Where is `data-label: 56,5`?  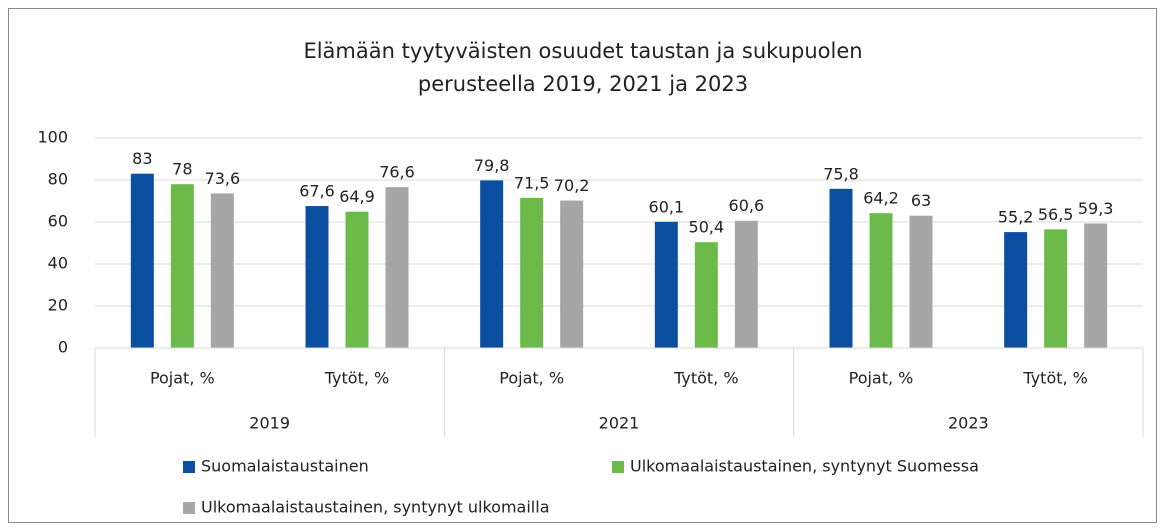 data-label: 56,5 is located at coordinates (1056, 214).